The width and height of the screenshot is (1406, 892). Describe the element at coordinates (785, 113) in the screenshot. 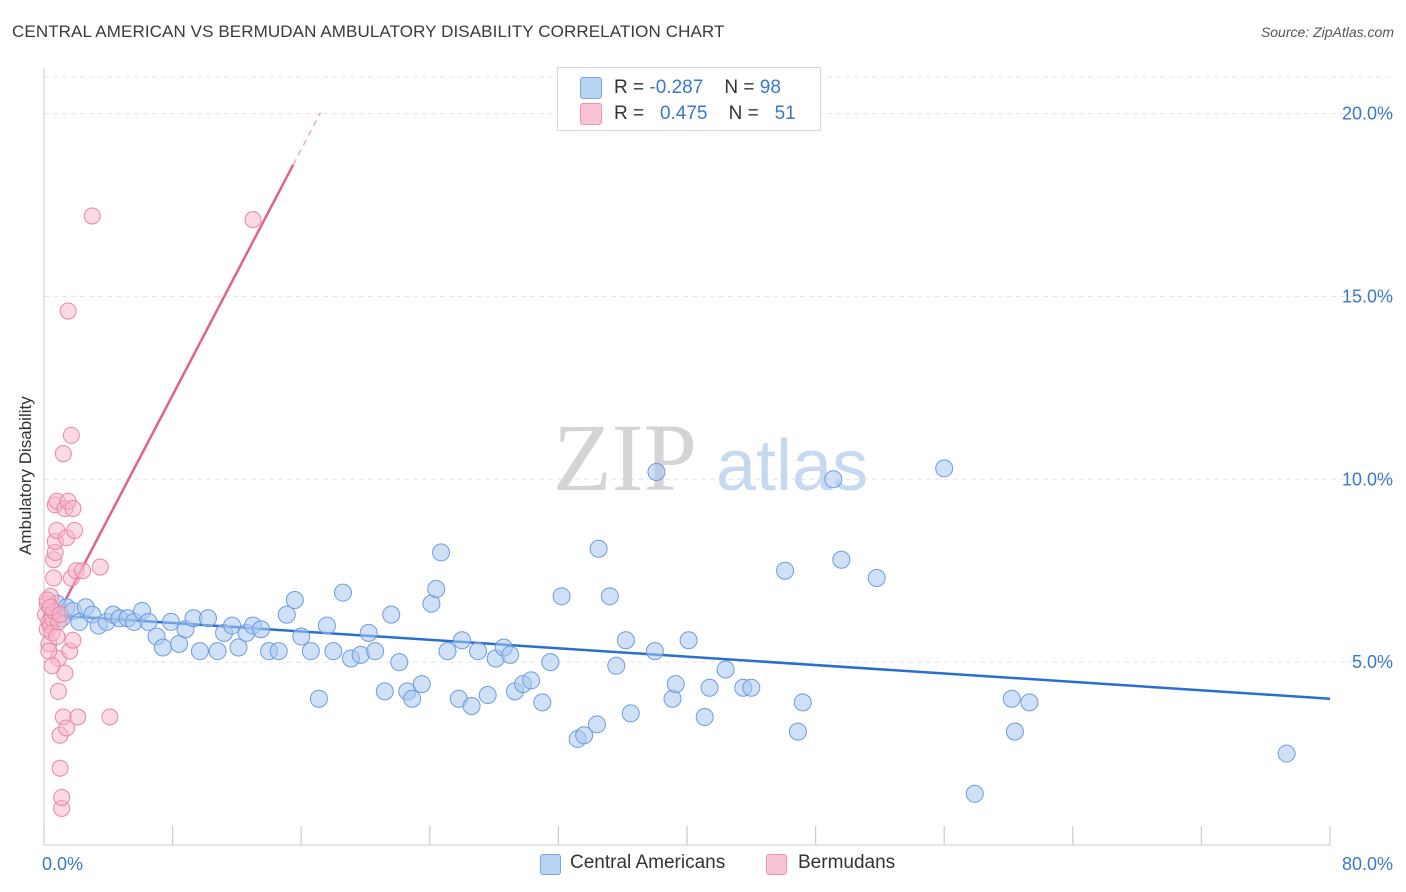

I see `legend-n-value: 51` at that location.